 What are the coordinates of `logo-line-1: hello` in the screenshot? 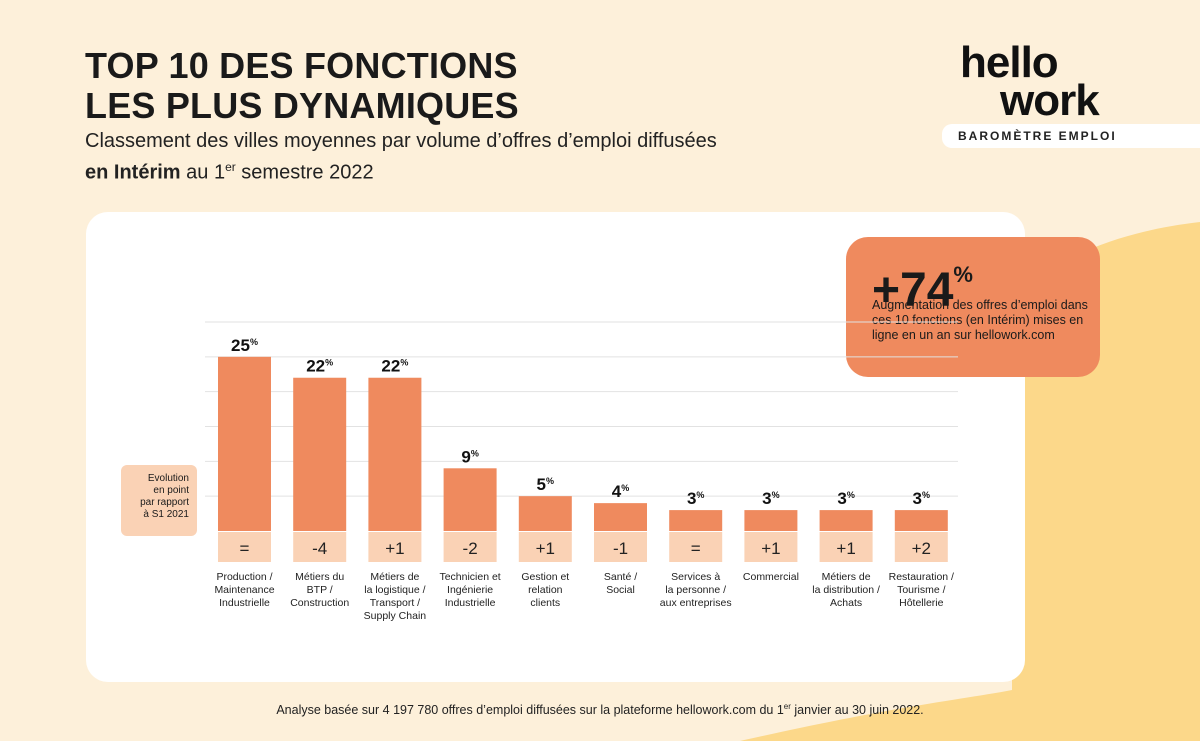 It's located at (1009, 62).